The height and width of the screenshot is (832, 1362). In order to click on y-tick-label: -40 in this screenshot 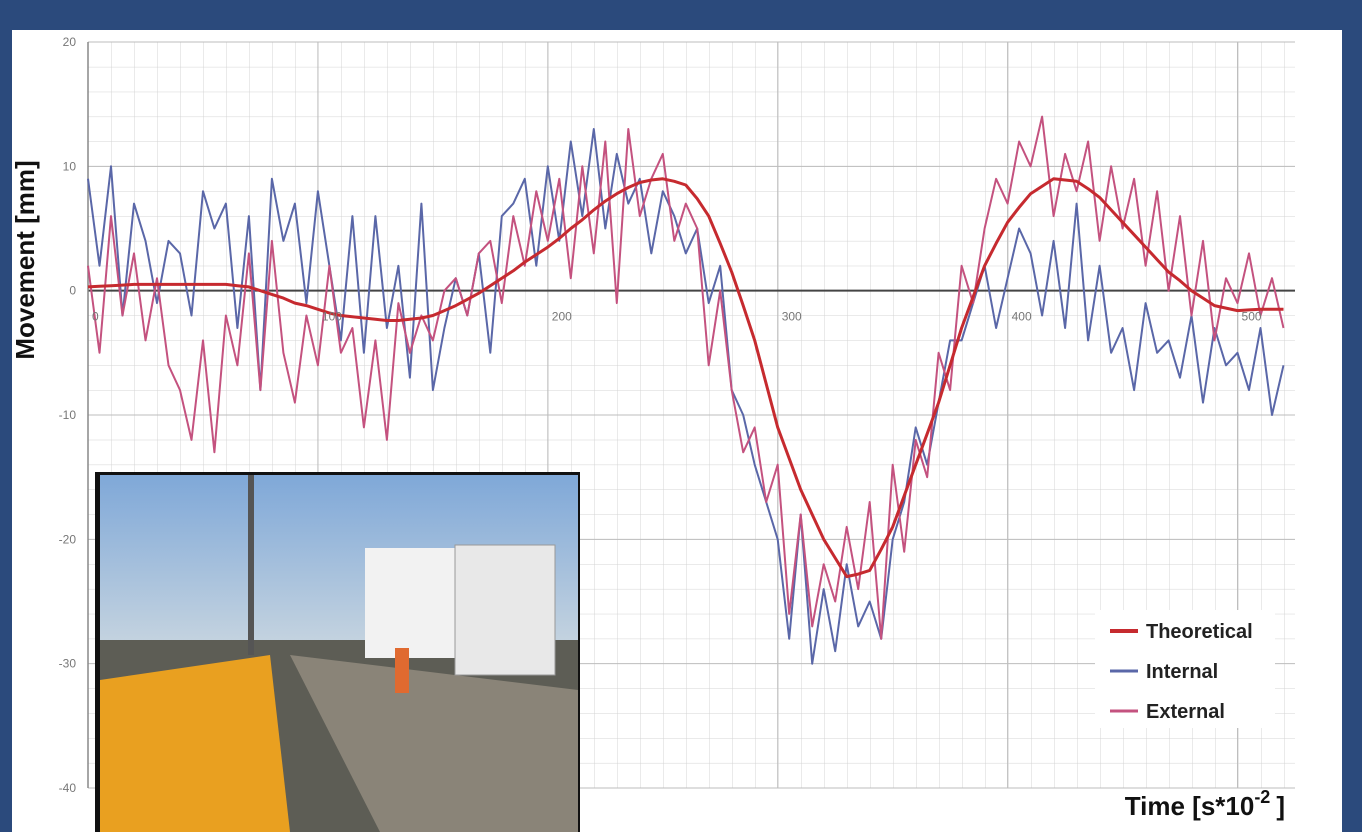, I will do `click(68, 788)`.